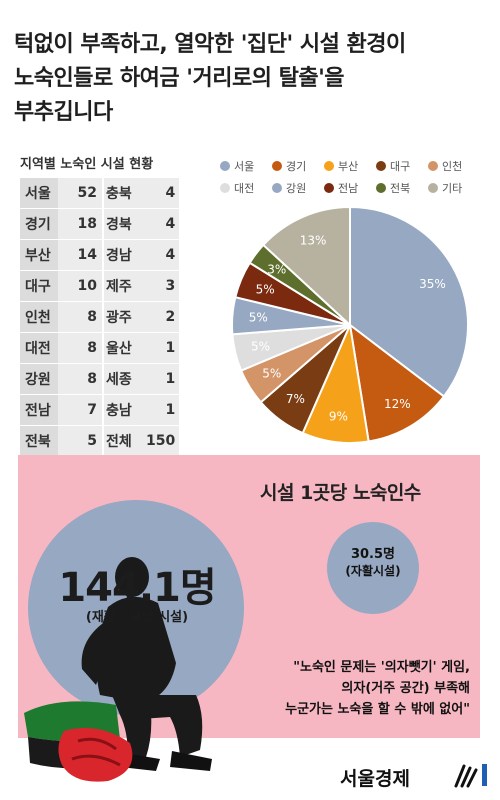 The height and width of the screenshot is (800, 500). What do you see at coordinates (373, 571) in the screenshot?
I see `small-value-subtitle: (자활시설)` at bounding box center [373, 571].